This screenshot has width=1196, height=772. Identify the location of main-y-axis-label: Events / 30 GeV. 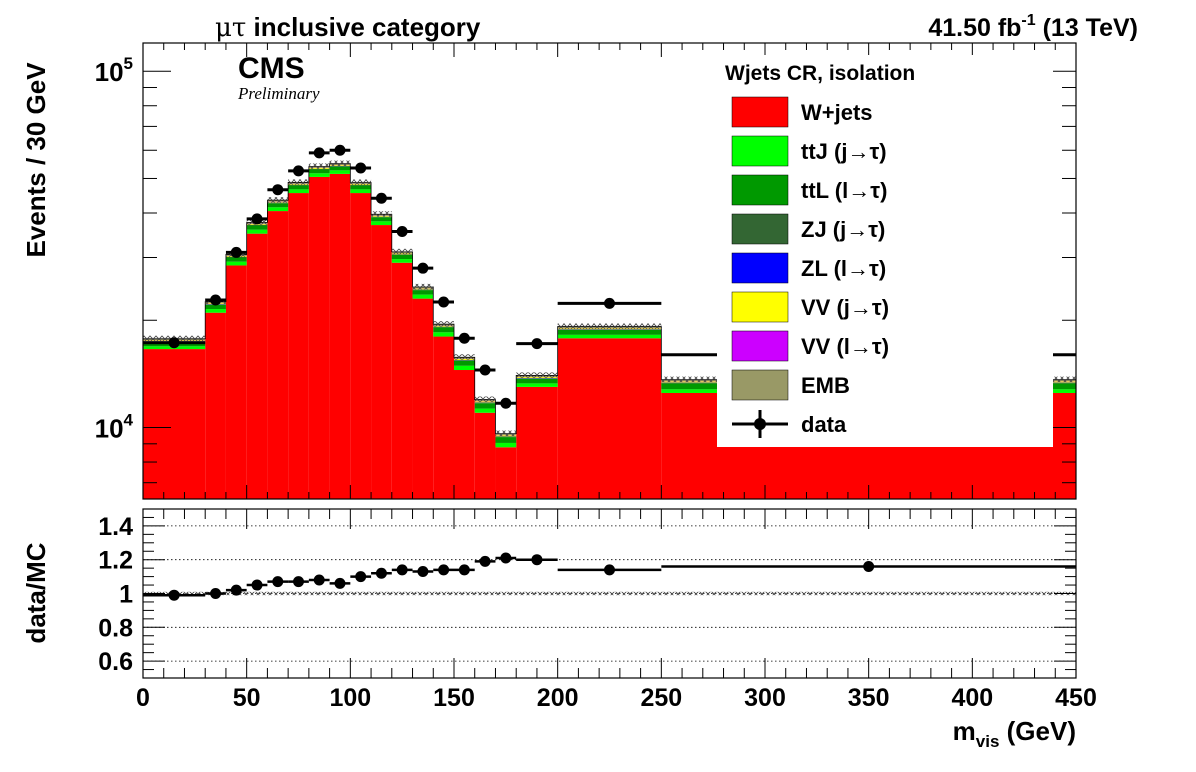
(36, 160).